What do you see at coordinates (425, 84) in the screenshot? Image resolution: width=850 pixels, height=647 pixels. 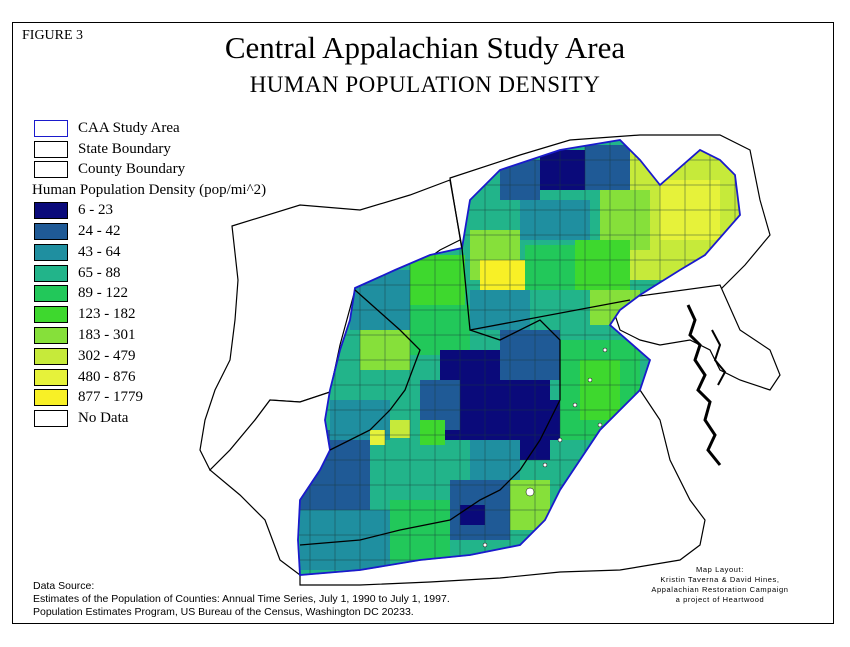 I see `map-subtitle: HUMAN POPULATION DENSITY` at bounding box center [425, 84].